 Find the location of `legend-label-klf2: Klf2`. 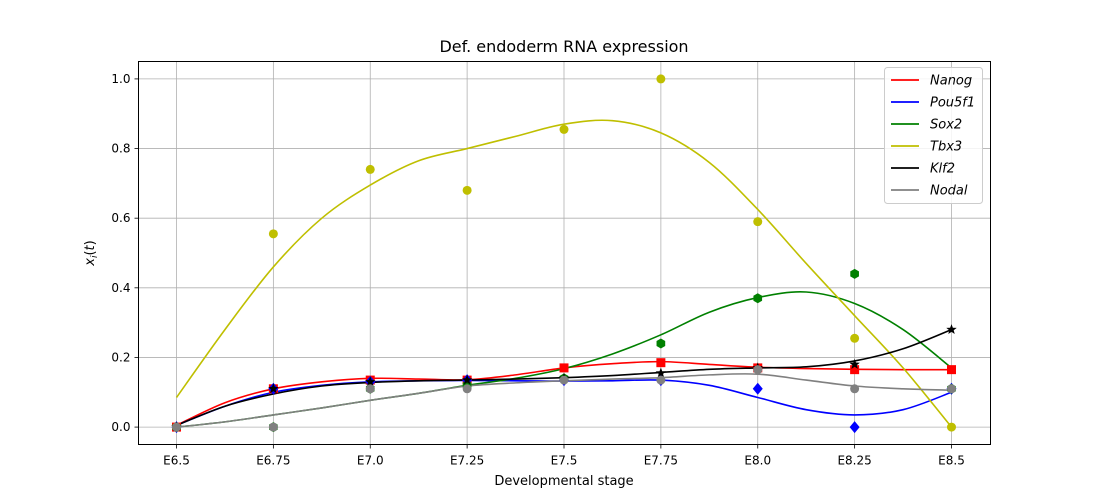

legend-label-klf2: Klf2 is located at coordinates (942, 169).